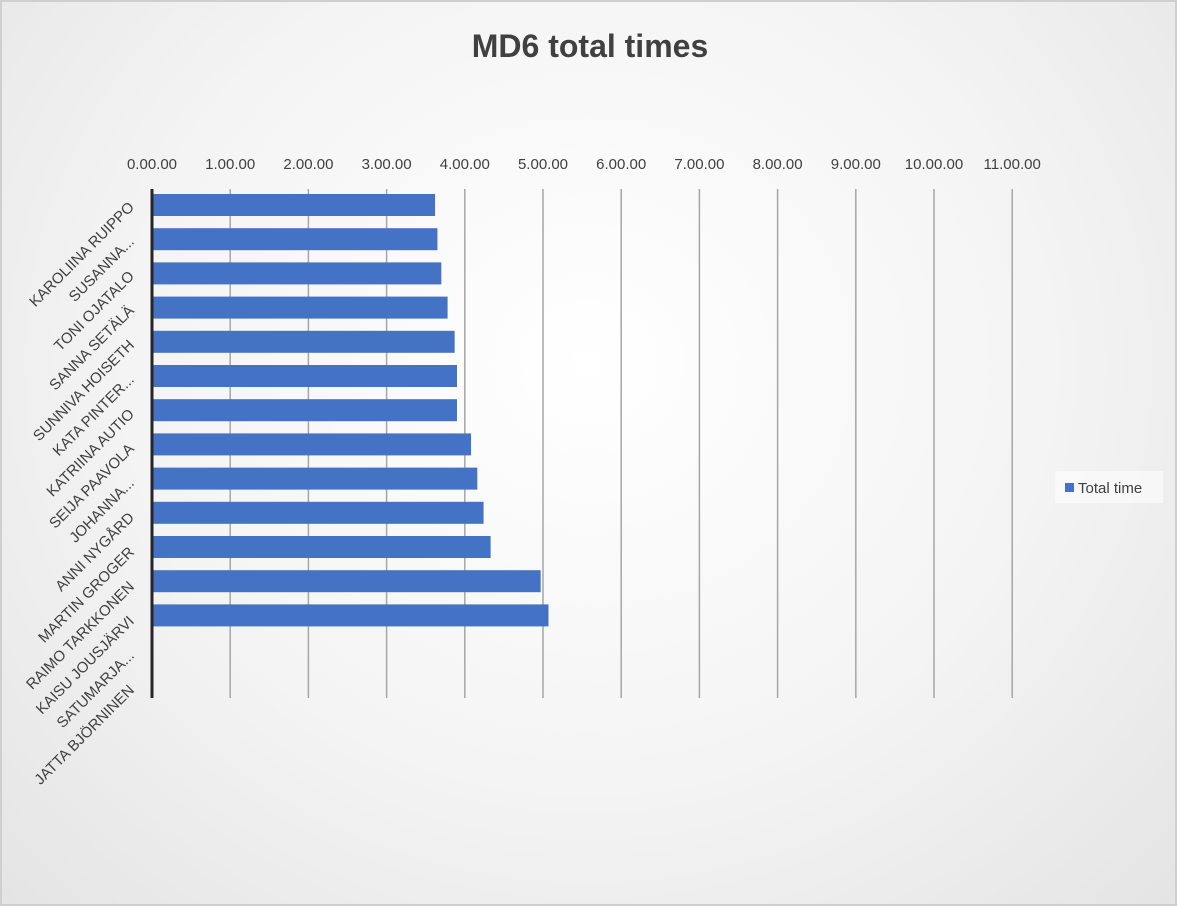 The width and height of the screenshot is (1177, 908). Describe the element at coordinates (308, 164) in the screenshot. I see `x-tick-label: 2.00.00` at that location.